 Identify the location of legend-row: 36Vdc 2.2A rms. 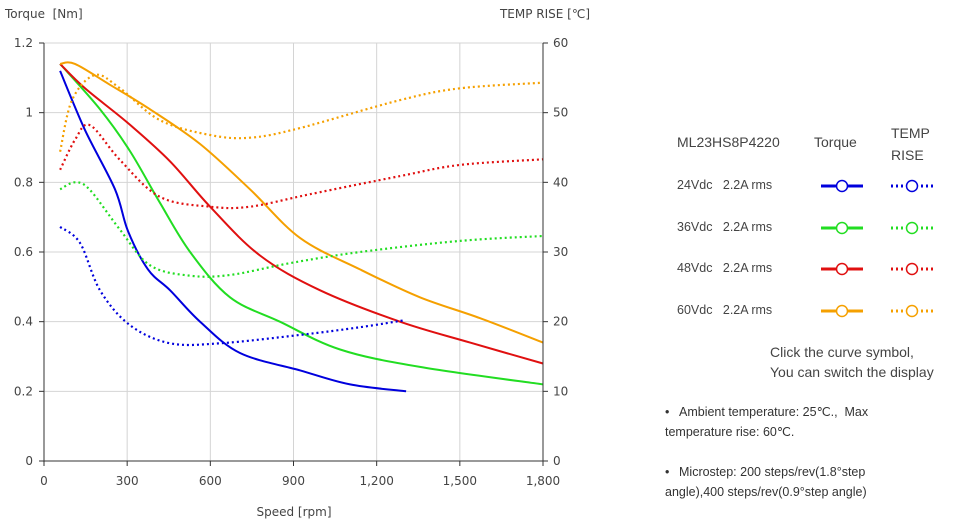
(812, 233).